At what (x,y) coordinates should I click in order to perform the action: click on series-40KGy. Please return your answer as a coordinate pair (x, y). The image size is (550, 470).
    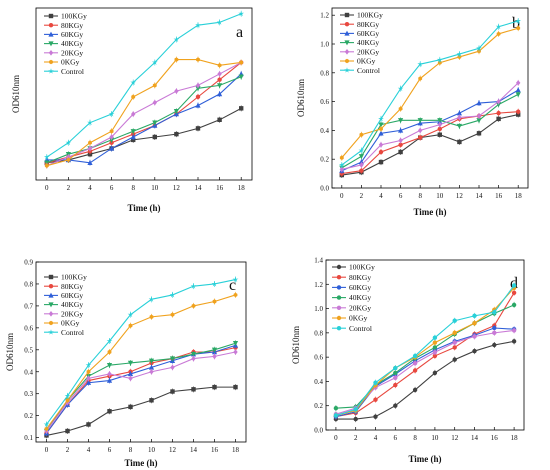
    Looking at the image, I should click on (430, 131).